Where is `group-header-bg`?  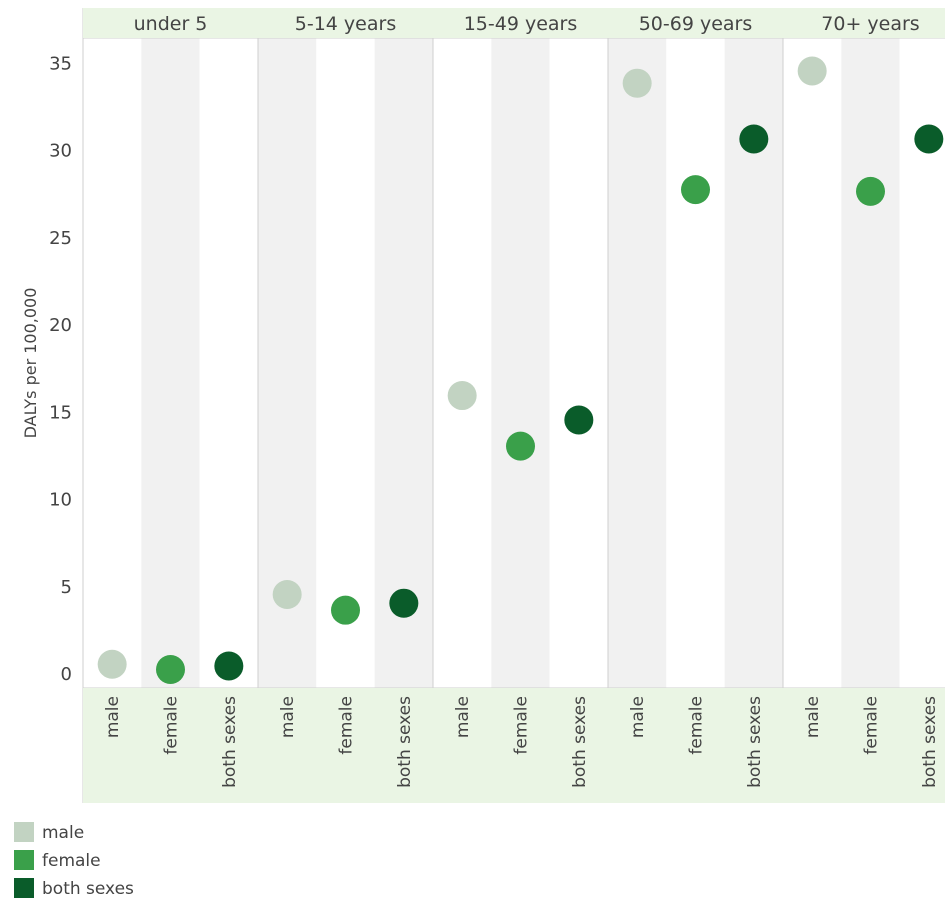
group-header-bg is located at coordinates (514, 23).